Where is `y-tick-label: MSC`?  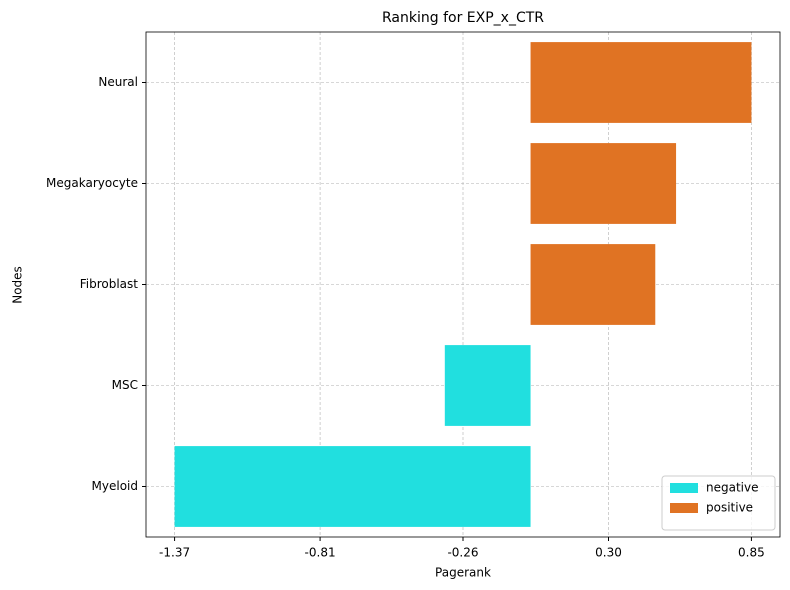 y-tick-label: MSC is located at coordinates (125, 385).